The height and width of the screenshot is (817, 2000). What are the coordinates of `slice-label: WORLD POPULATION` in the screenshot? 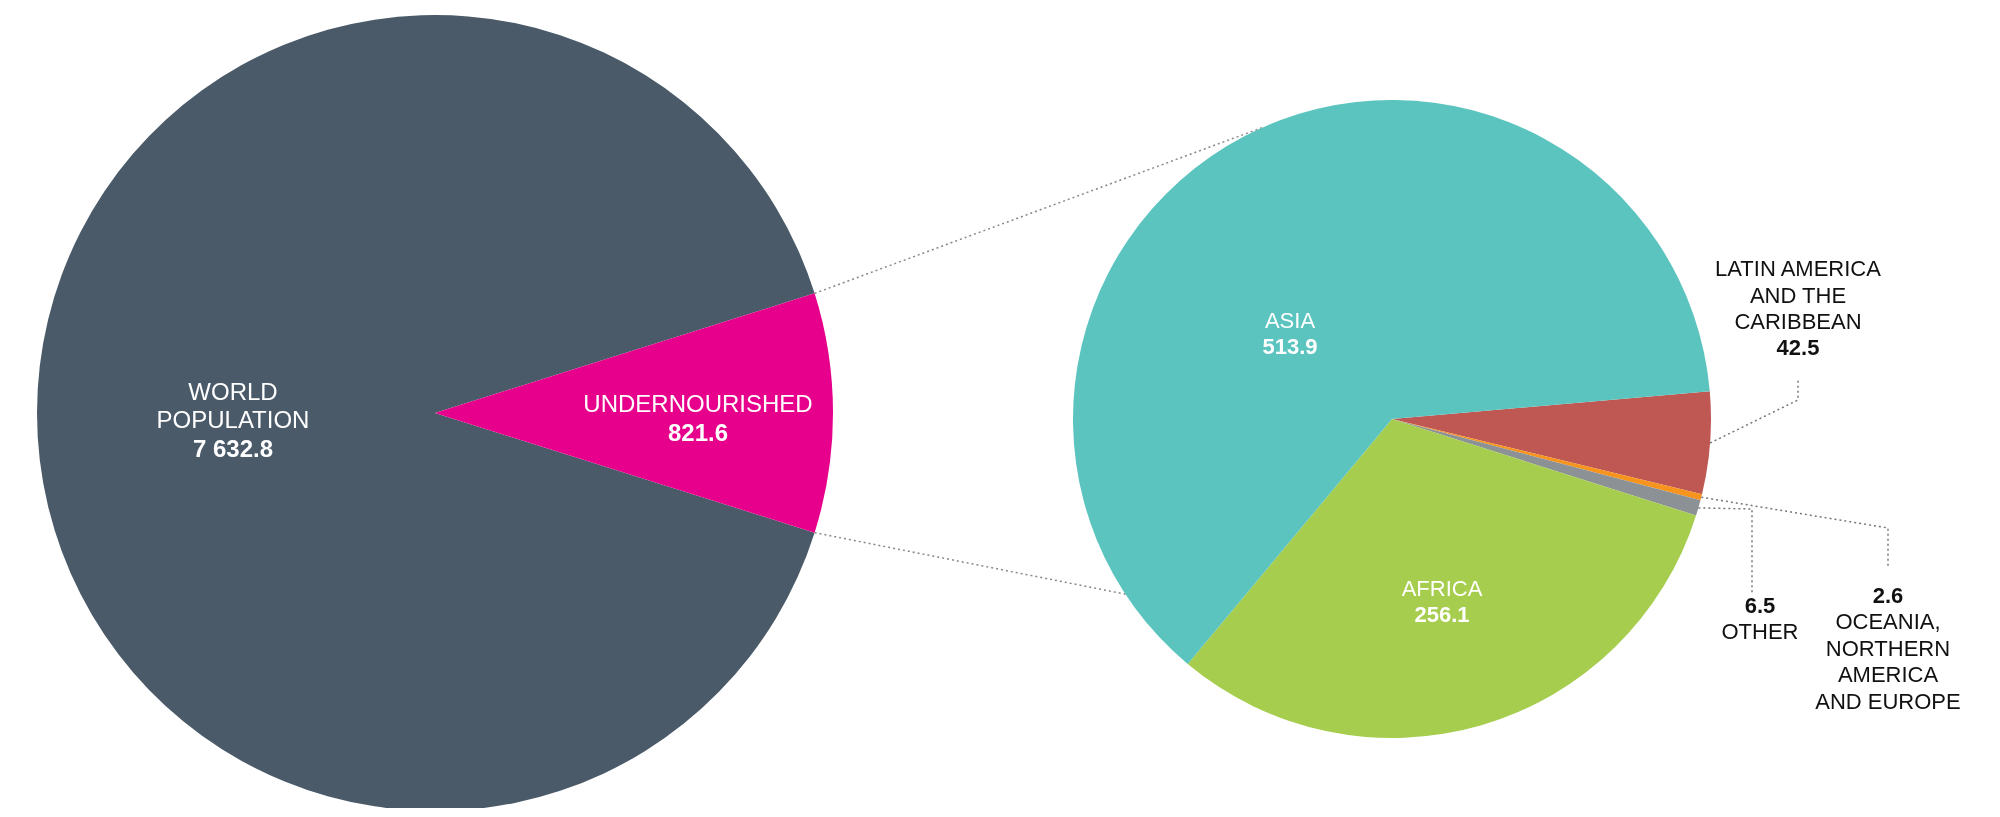 It's located at (233, 405).